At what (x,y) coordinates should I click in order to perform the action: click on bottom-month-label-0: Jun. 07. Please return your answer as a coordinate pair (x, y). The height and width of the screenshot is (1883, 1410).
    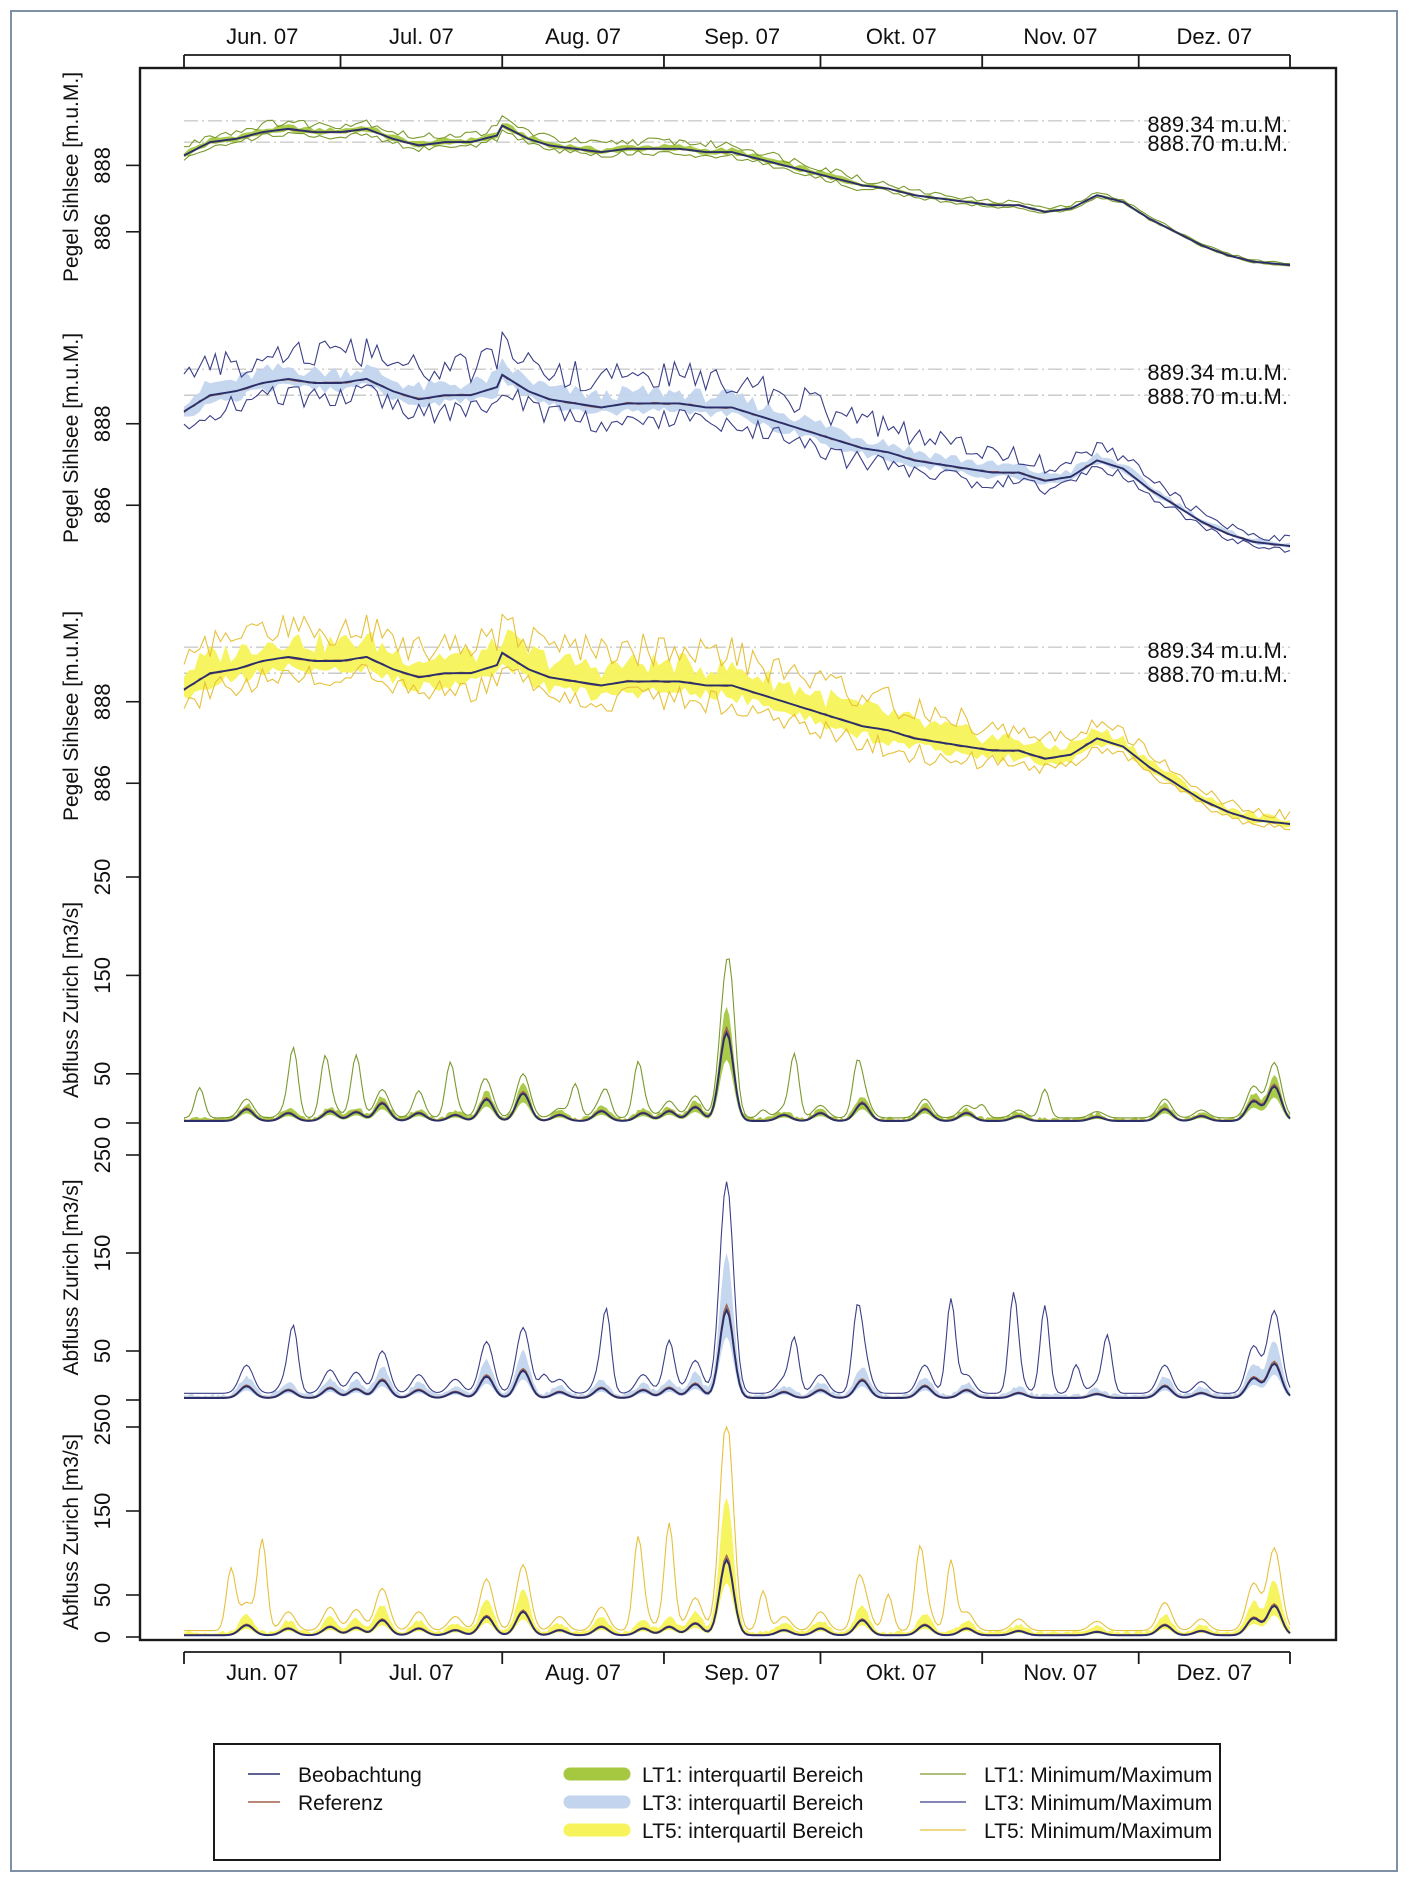
    Looking at the image, I should click on (262, 1672).